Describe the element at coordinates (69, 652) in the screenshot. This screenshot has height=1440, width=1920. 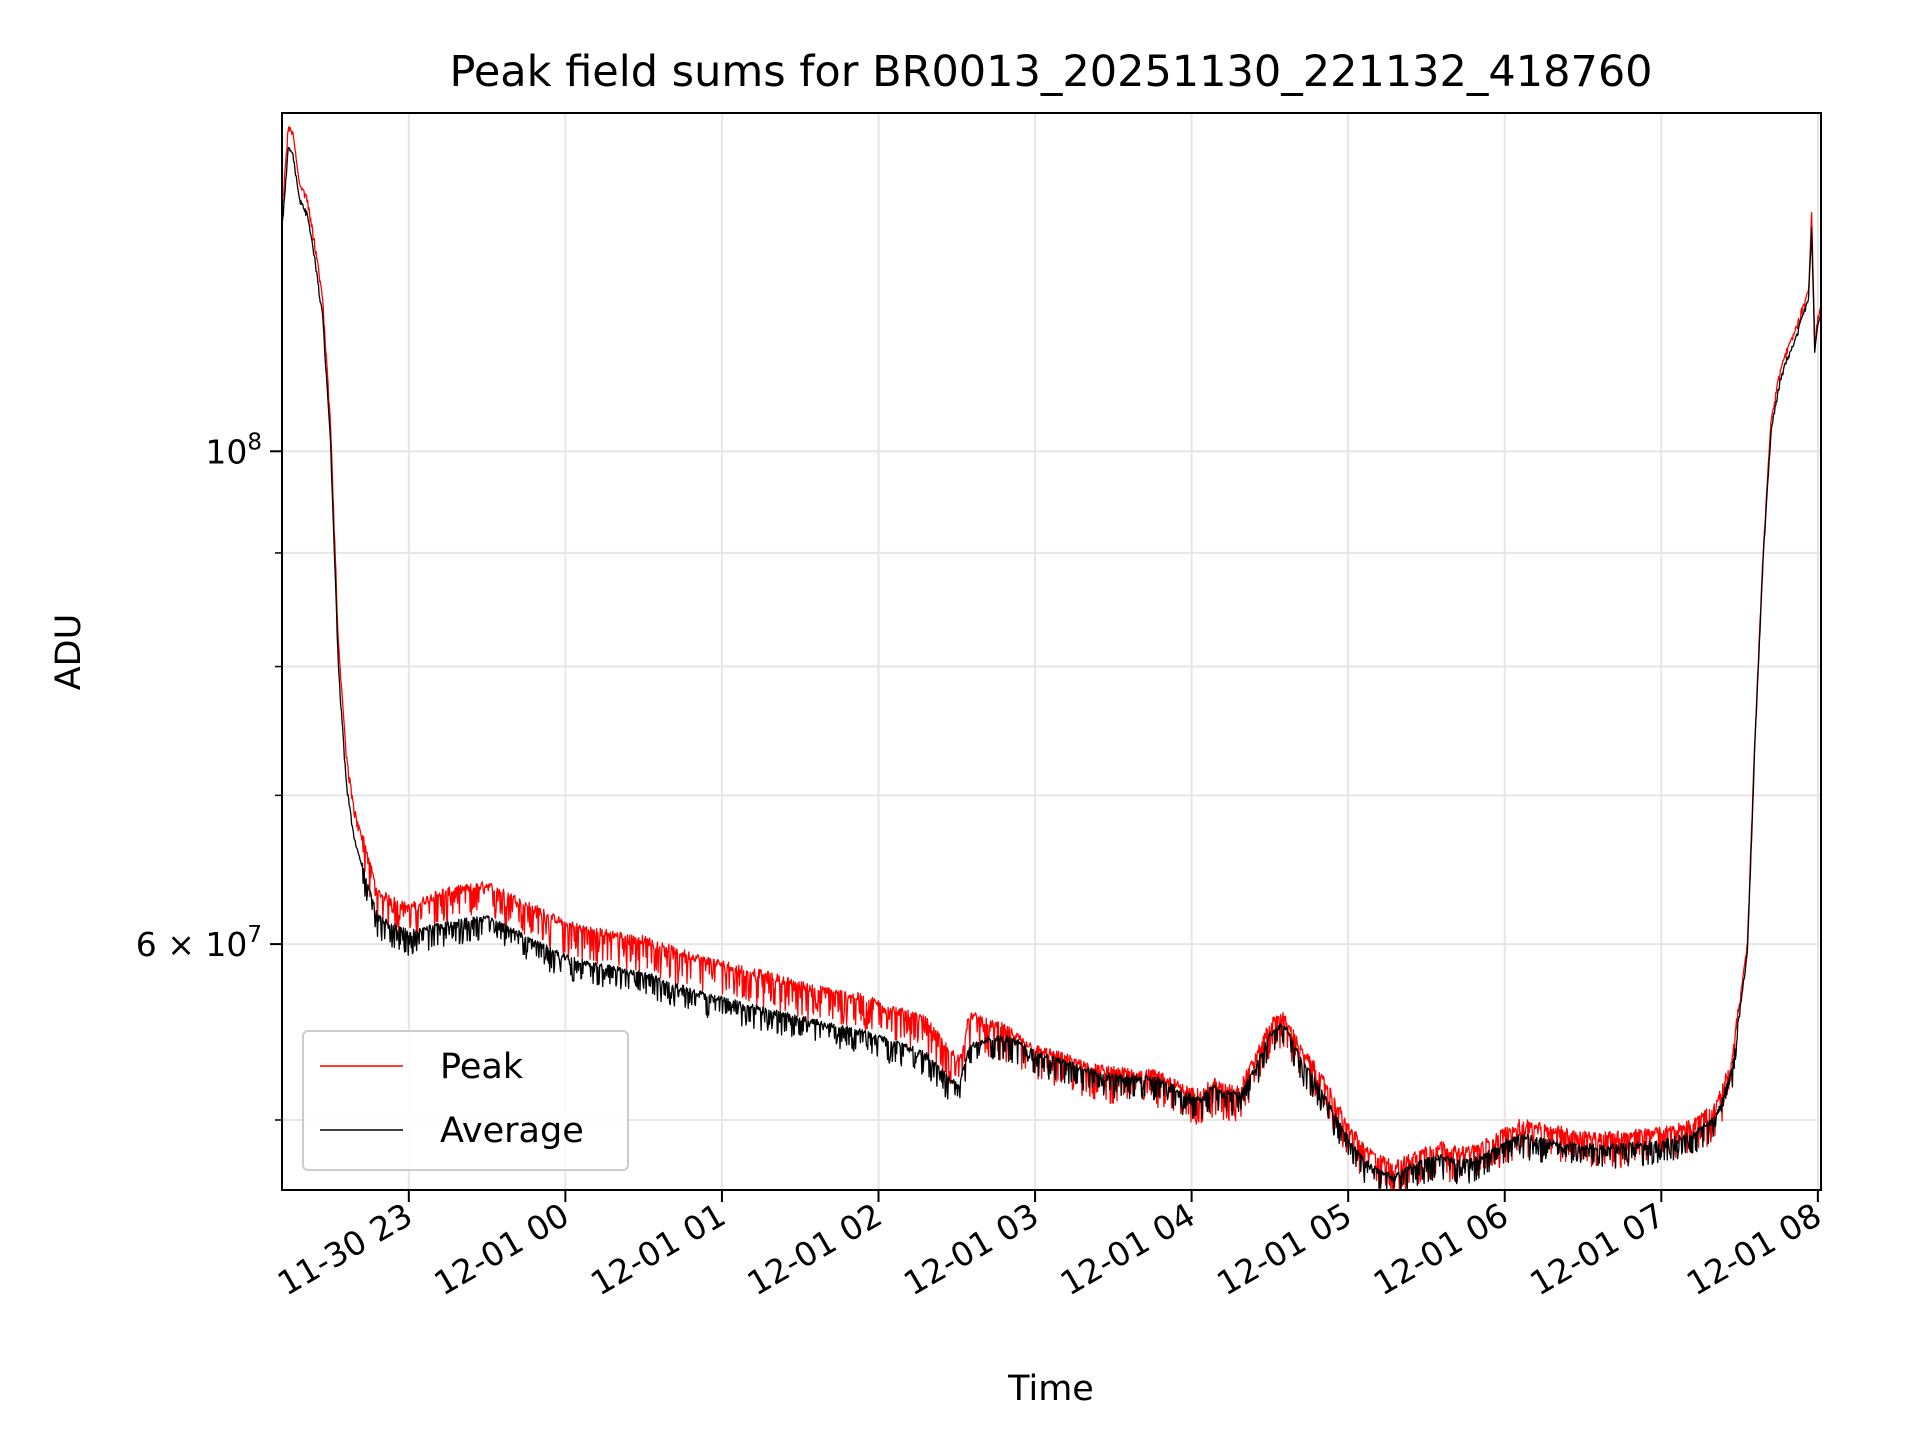
I see `y-axis-label: ADU` at that location.